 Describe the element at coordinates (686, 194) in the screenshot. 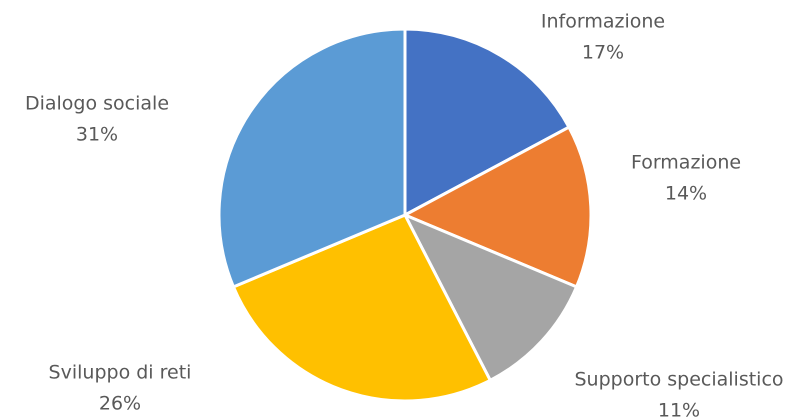

I see `slice-value-label: 14%` at that location.